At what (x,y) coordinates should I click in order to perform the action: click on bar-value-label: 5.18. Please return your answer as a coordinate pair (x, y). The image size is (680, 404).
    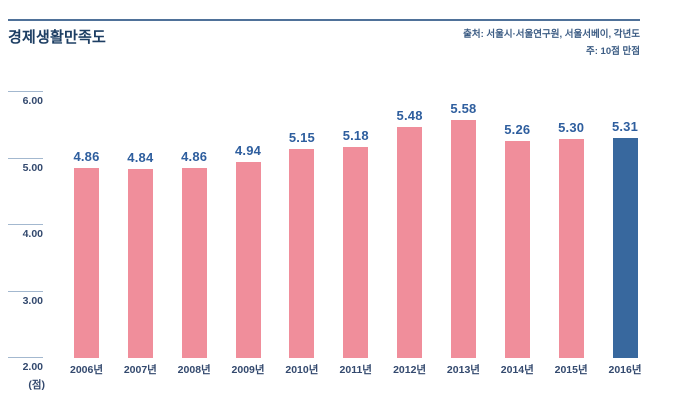
    Looking at the image, I should click on (355, 135).